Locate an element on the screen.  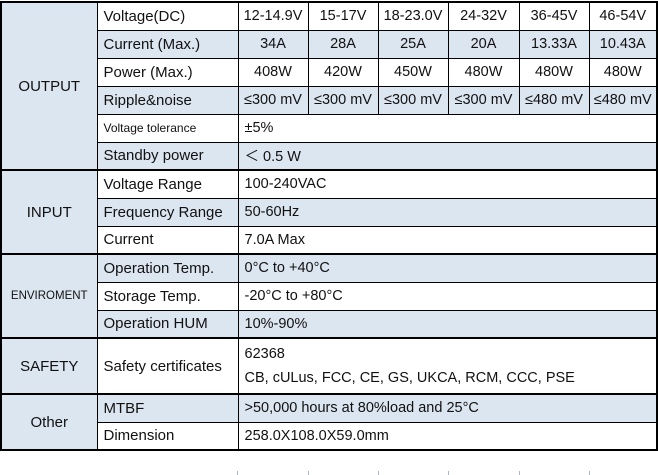
value-cell: 18-23.0V is located at coordinates (413, 16).